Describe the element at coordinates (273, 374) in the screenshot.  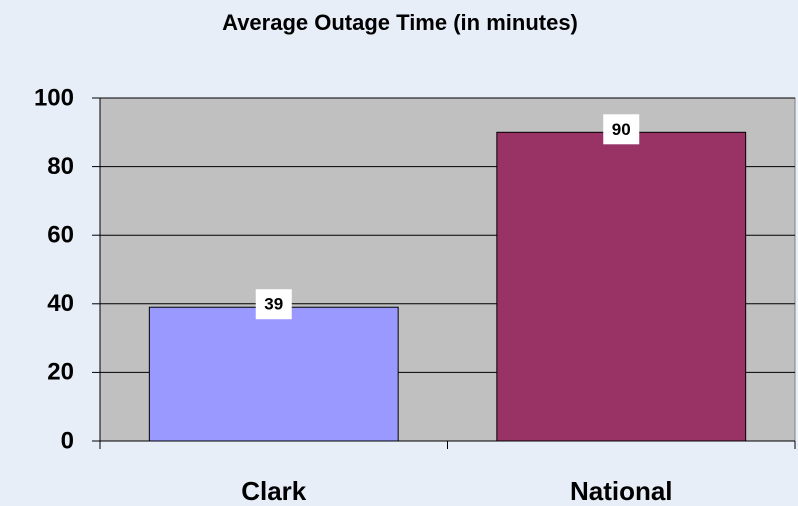
I see `bar` at that location.